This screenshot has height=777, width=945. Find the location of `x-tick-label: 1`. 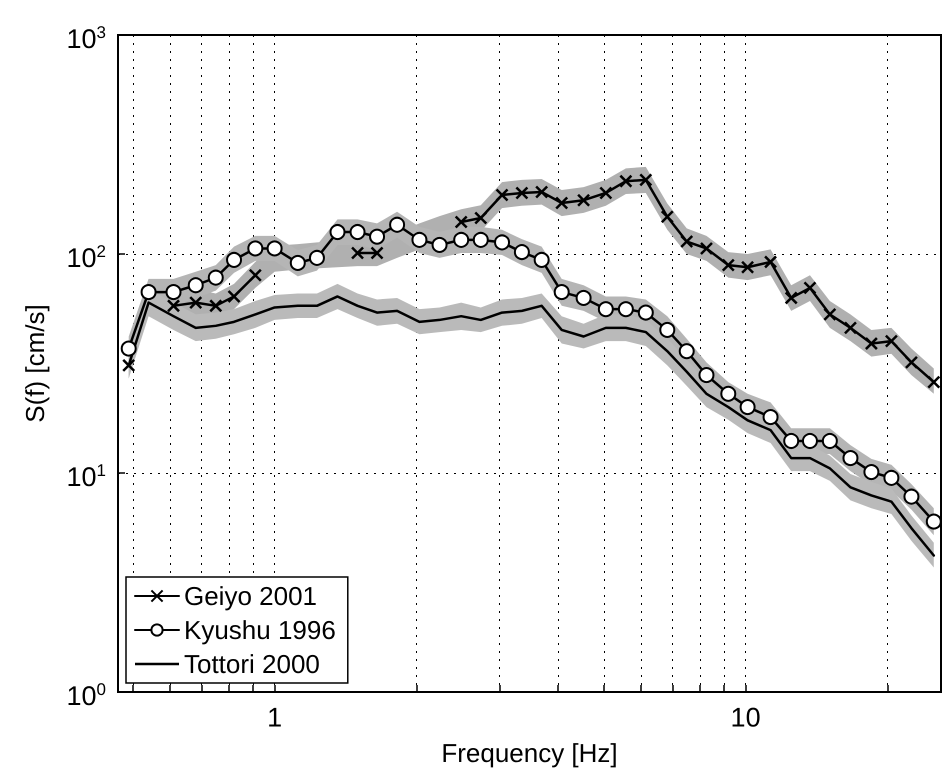

x-tick-label: 1 is located at coordinates (274, 717).